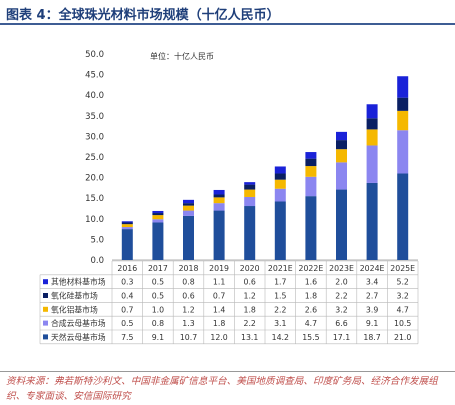 Image resolution: width=455 pixels, height=405 pixels. What do you see at coordinates (341, 323) in the screenshot?
I see `data-label: 6.6` at bounding box center [341, 323].